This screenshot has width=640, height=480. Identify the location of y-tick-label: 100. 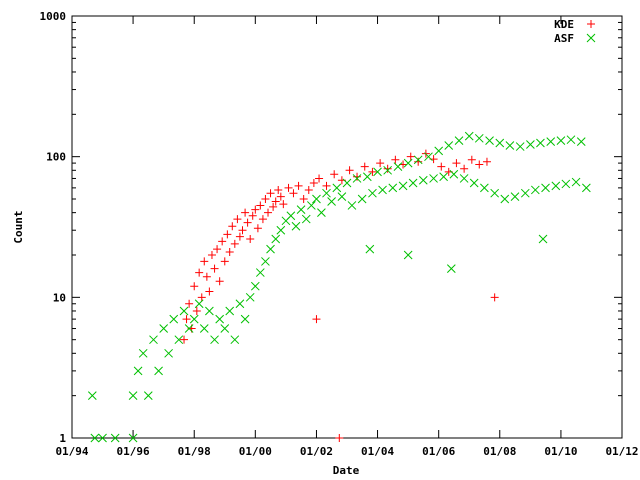
(56, 157).